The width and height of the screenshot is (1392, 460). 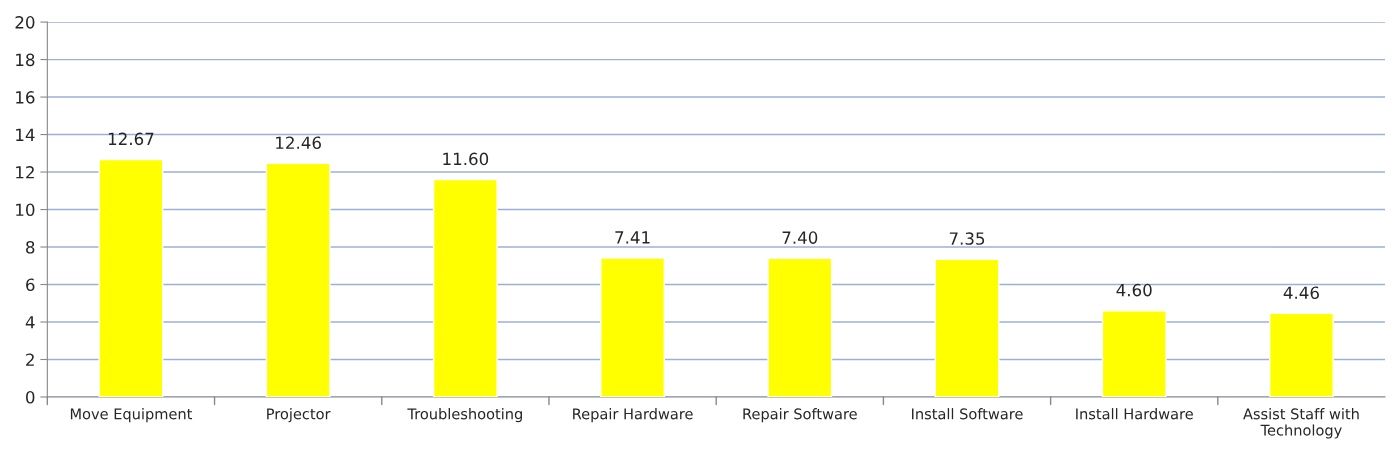 I want to click on y-tick-label: 18, so click(x=25, y=60).